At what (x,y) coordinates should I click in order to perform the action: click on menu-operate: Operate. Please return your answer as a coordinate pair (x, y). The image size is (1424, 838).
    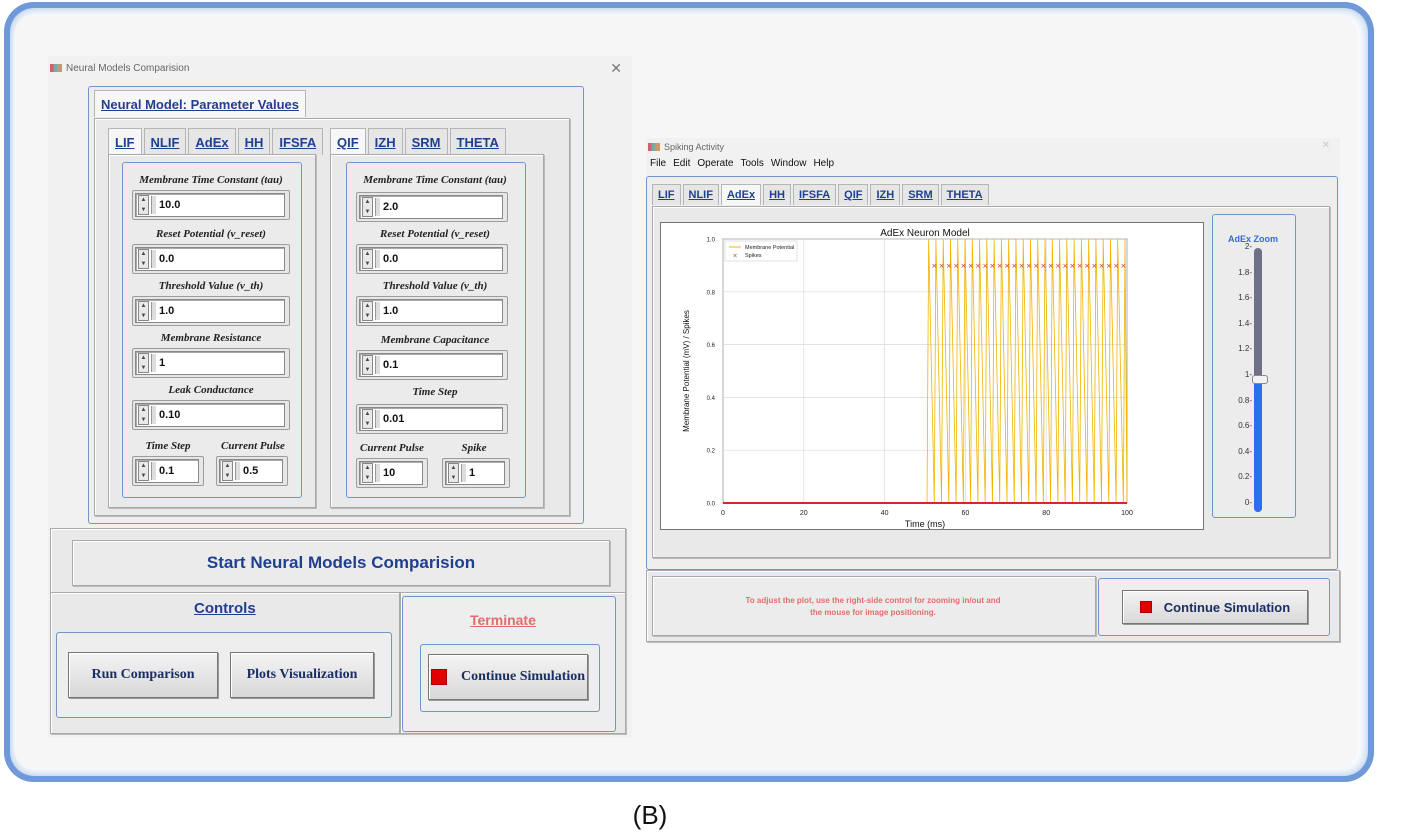
    Looking at the image, I should click on (715, 163).